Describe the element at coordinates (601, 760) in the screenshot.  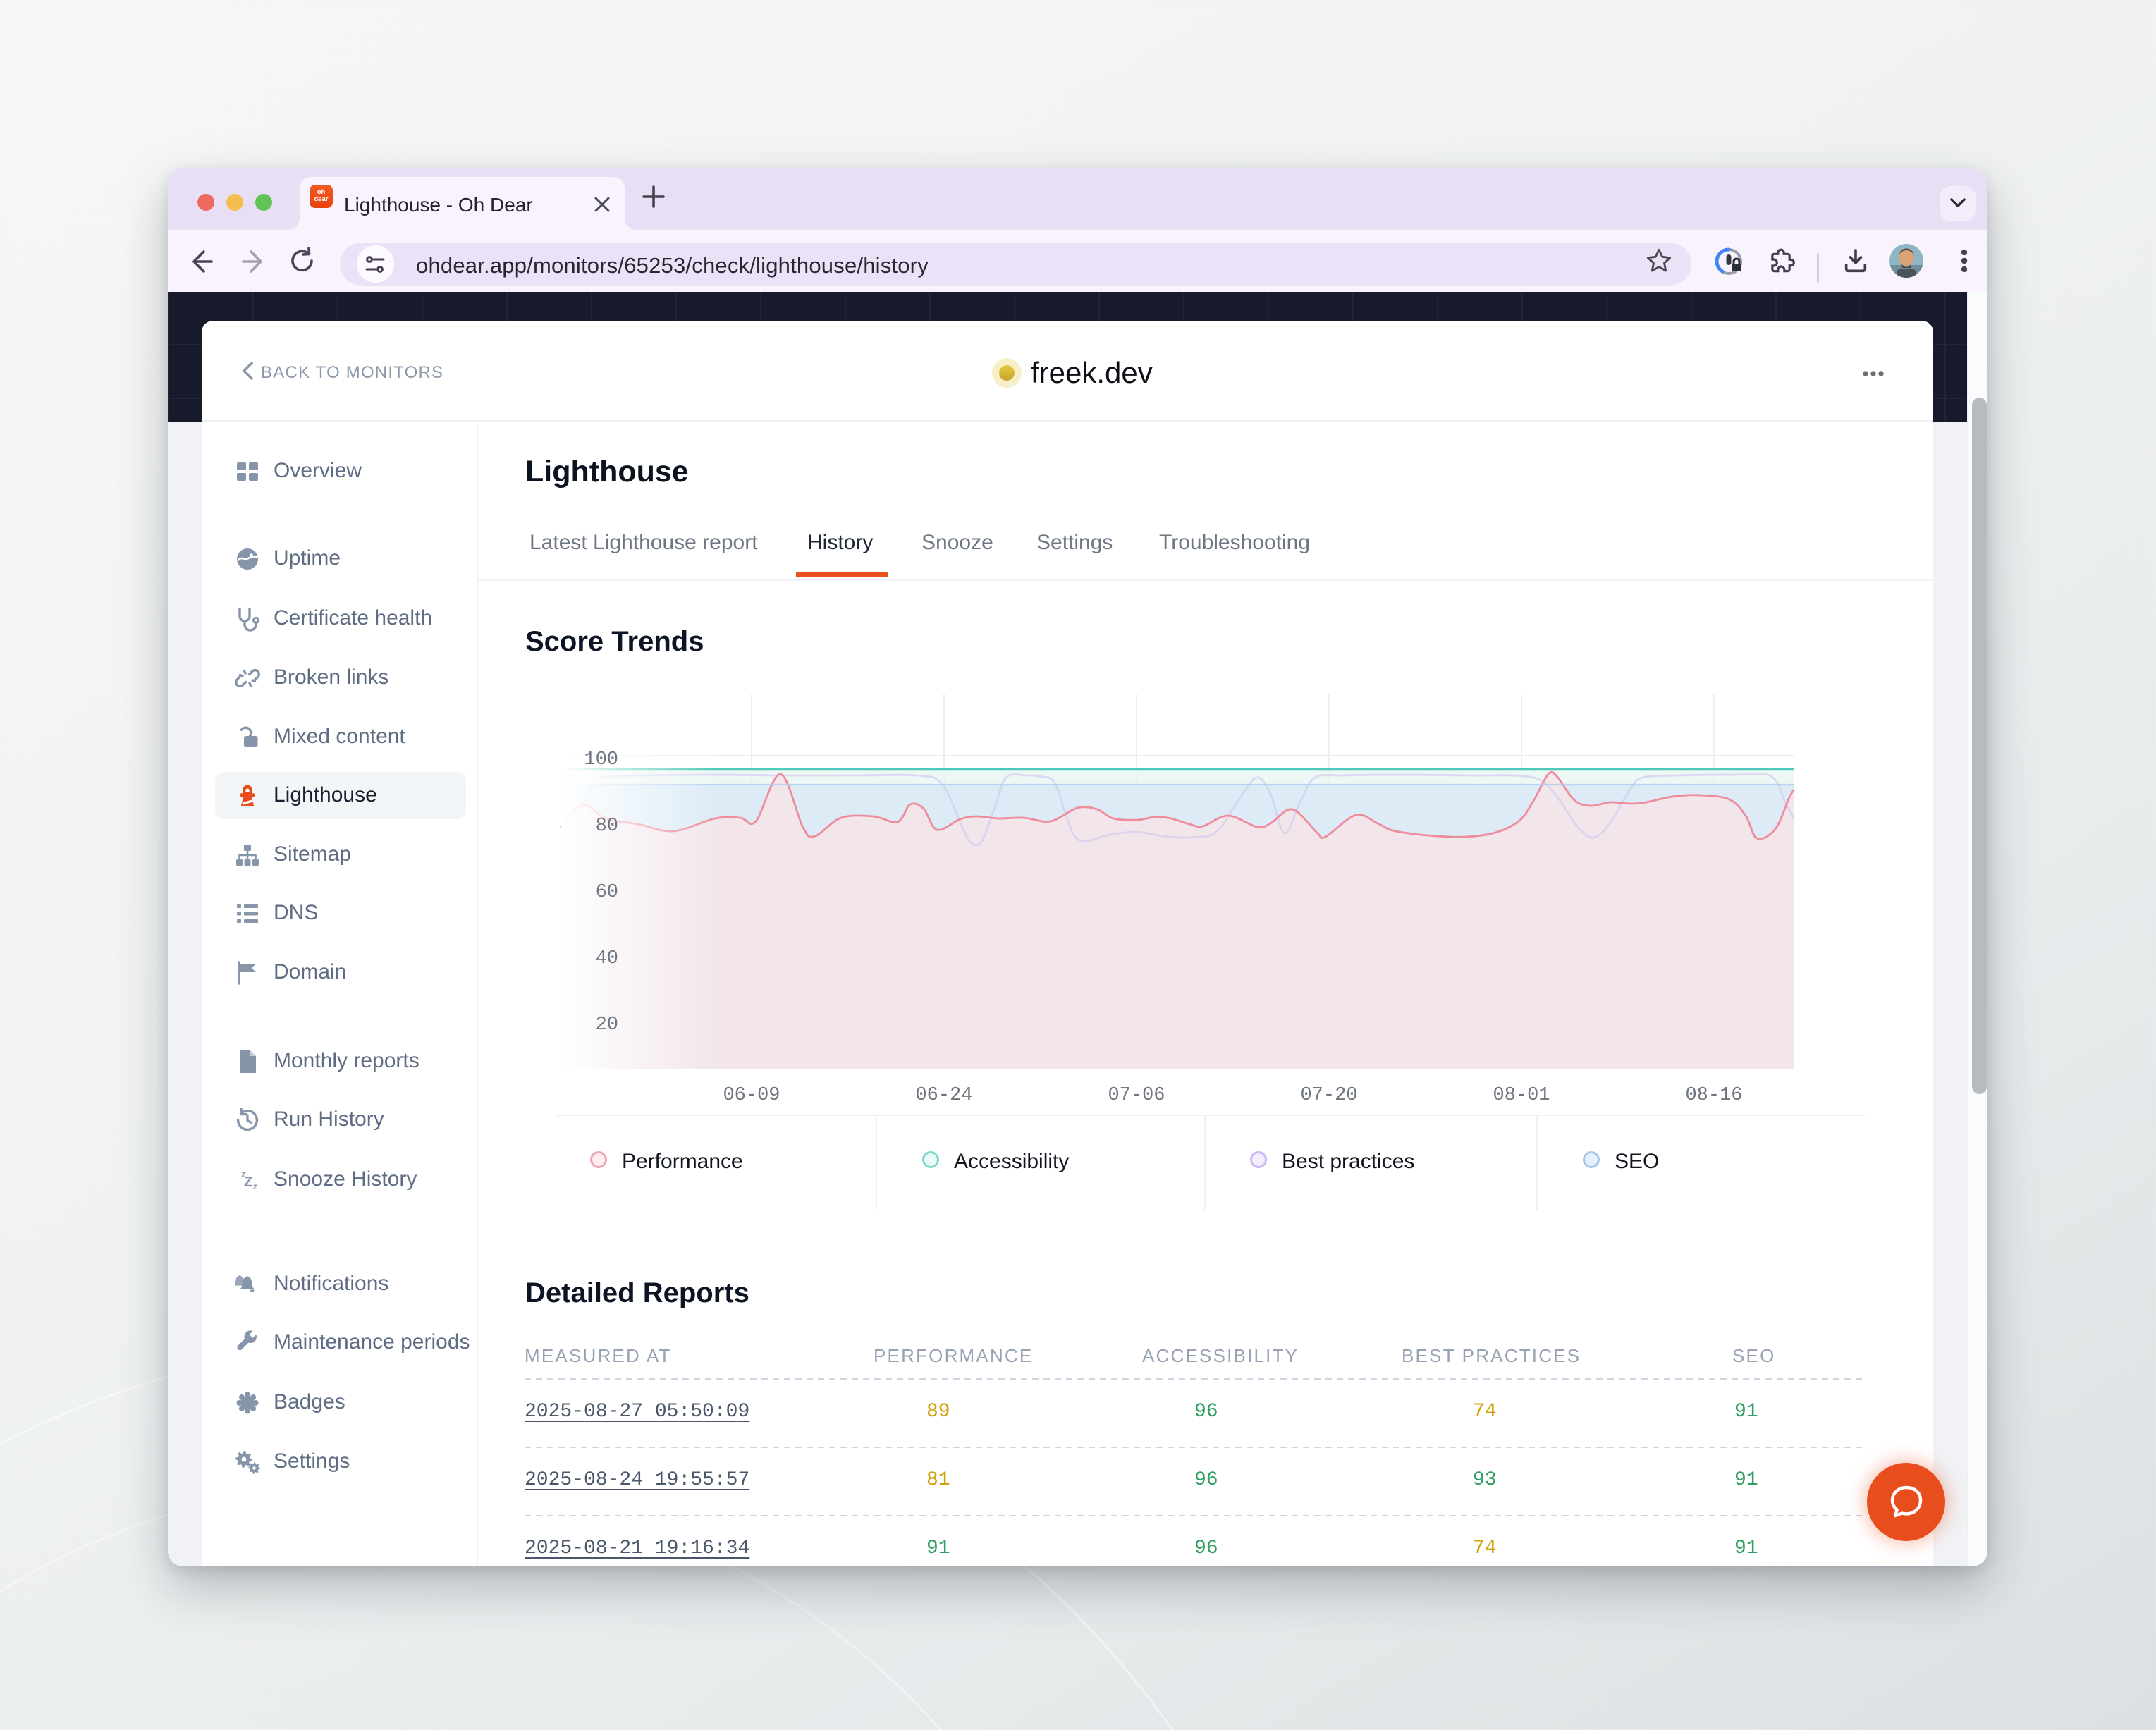
I see `svg-text: 100` at that location.